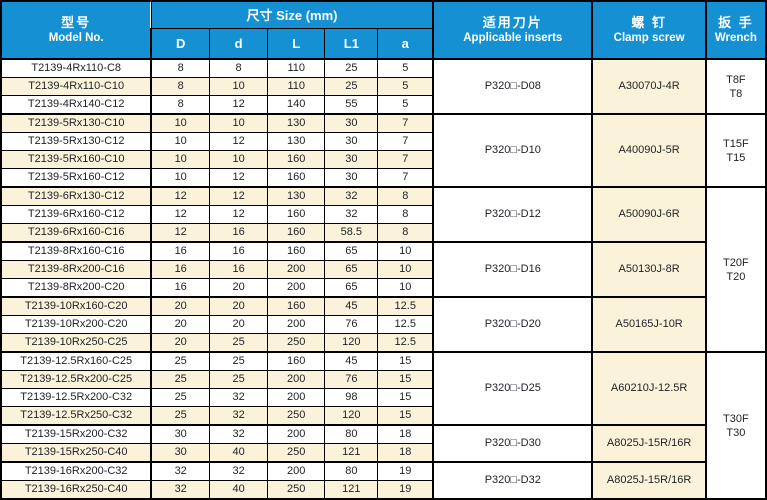 The height and width of the screenshot is (500, 767). Describe the element at coordinates (405, 43) in the screenshot. I see `header-col-a: a` at that location.